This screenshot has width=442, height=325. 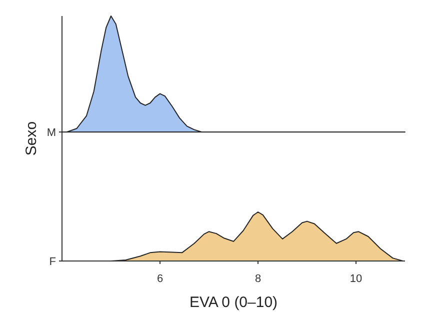 What do you see at coordinates (258, 279) in the screenshot?
I see `x-tick-label: 8` at bounding box center [258, 279].